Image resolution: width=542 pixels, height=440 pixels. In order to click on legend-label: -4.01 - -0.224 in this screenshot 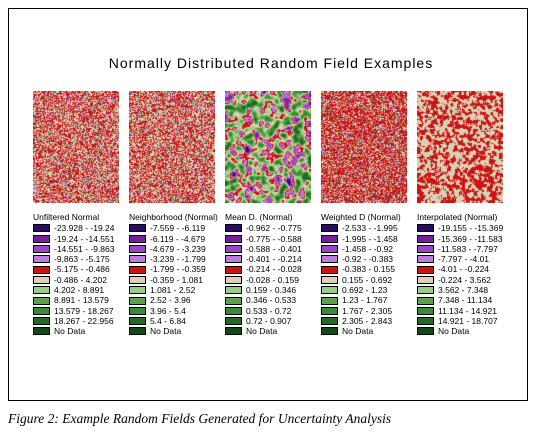, I will do `click(464, 269)`.